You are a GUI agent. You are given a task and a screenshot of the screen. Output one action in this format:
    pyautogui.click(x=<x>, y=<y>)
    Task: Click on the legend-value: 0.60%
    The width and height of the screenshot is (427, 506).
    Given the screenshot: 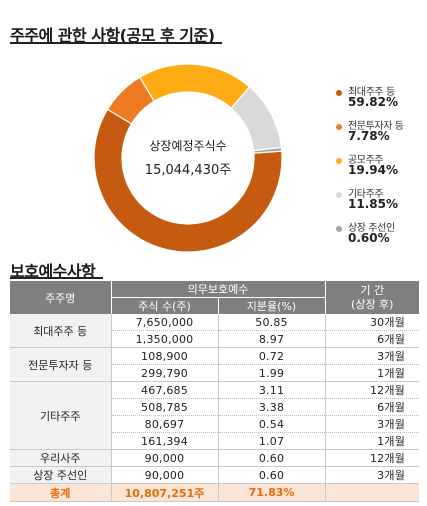 What is the action you would take?
    pyautogui.click(x=369, y=238)
    